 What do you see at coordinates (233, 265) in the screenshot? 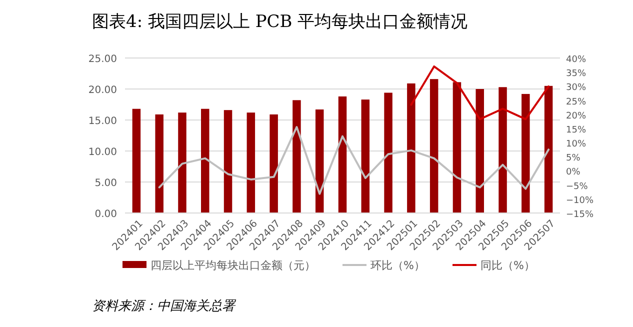
I see `legend-label: 四层以上平均每块出口金额（元）` at bounding box center [233, 265].